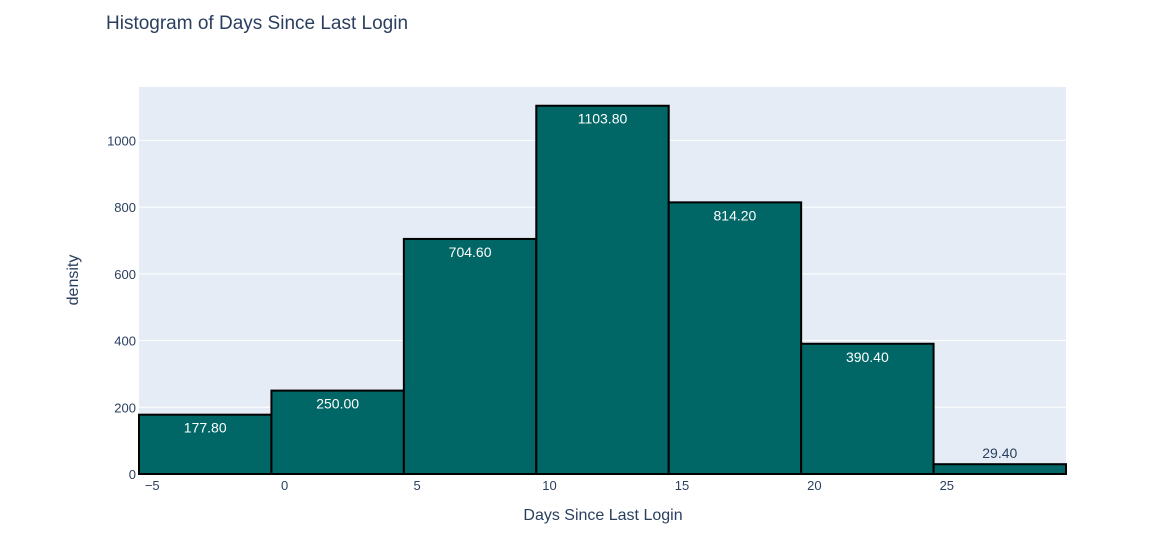 The height and width of the screenshot is (540, 1165). Describe the element at coordinates (337, 404) in the screenshot. I see `bar-value-label: 250.00` at that location.